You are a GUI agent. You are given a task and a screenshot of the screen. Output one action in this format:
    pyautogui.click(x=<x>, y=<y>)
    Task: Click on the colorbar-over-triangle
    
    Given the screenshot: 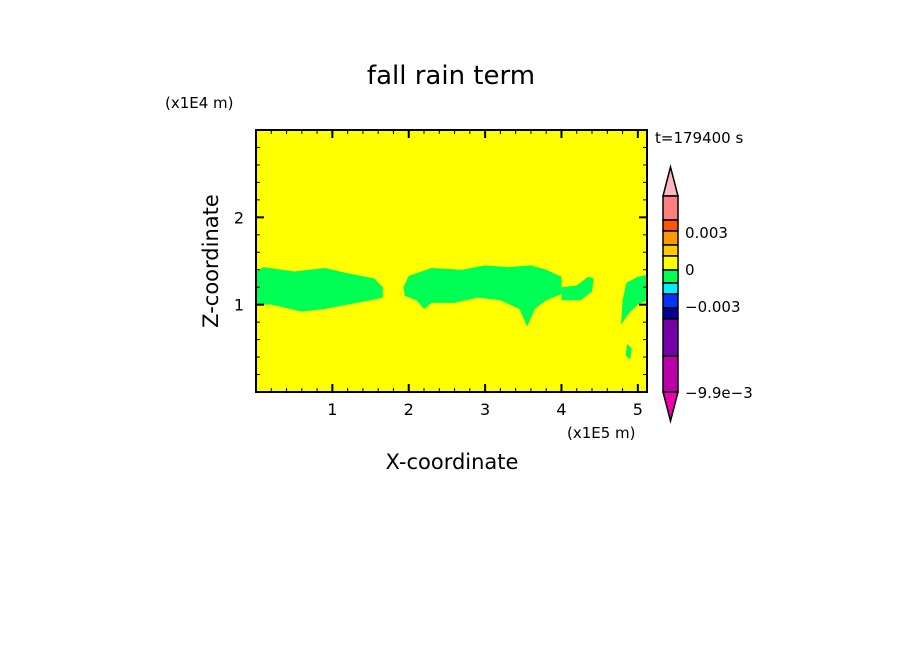 What is the action you would take?
    pyautogui.click(x=670, y=180)
    